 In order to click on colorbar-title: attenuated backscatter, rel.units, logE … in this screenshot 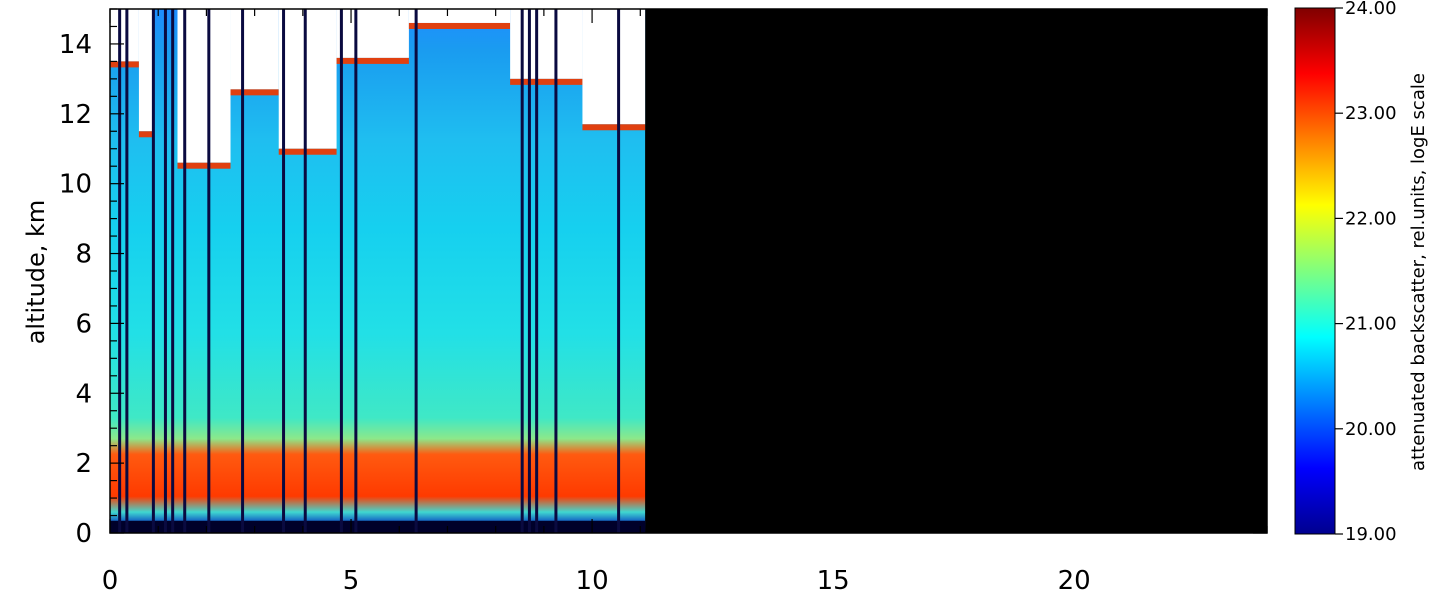, I will do `click(1418, 272)`.